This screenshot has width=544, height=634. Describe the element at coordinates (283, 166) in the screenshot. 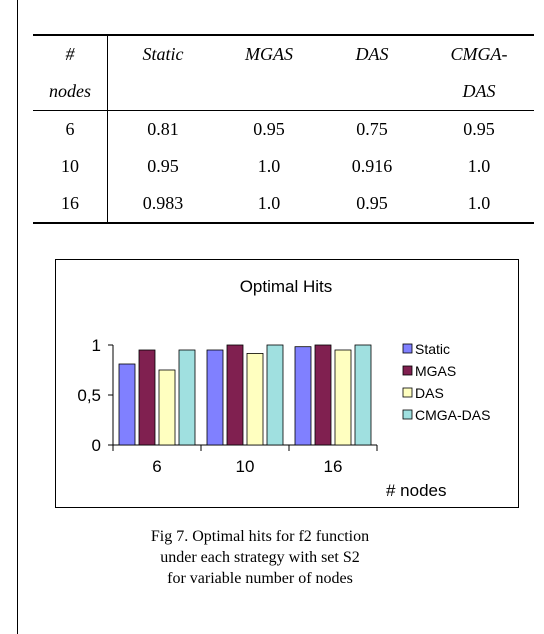

I see `table-row: 10 0.95 1.0 0.916 1.0` at that location.